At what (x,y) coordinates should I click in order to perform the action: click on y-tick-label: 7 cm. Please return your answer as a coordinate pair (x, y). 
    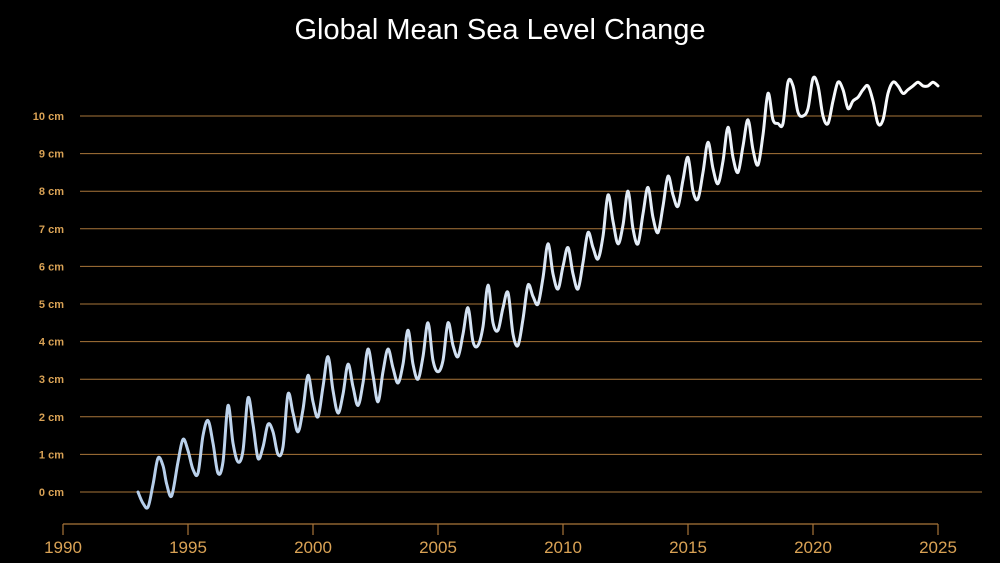
    Looking at the image, I should click on (51, 230).